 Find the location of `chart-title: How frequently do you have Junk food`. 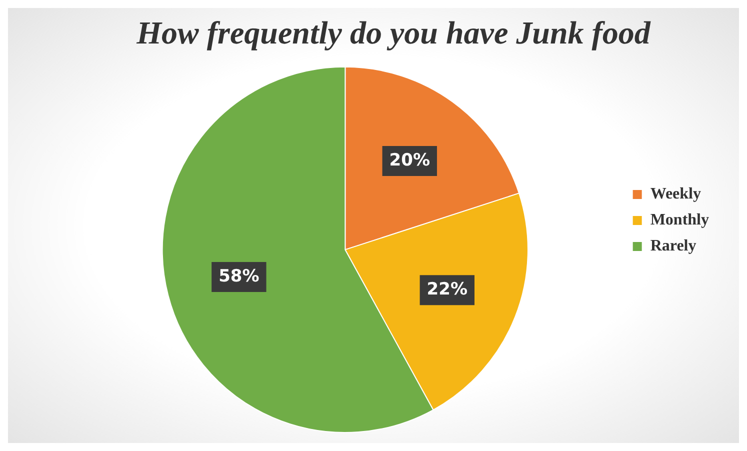

chart-title: How frequently do you have Junk food is located at coordinates (394, 32).